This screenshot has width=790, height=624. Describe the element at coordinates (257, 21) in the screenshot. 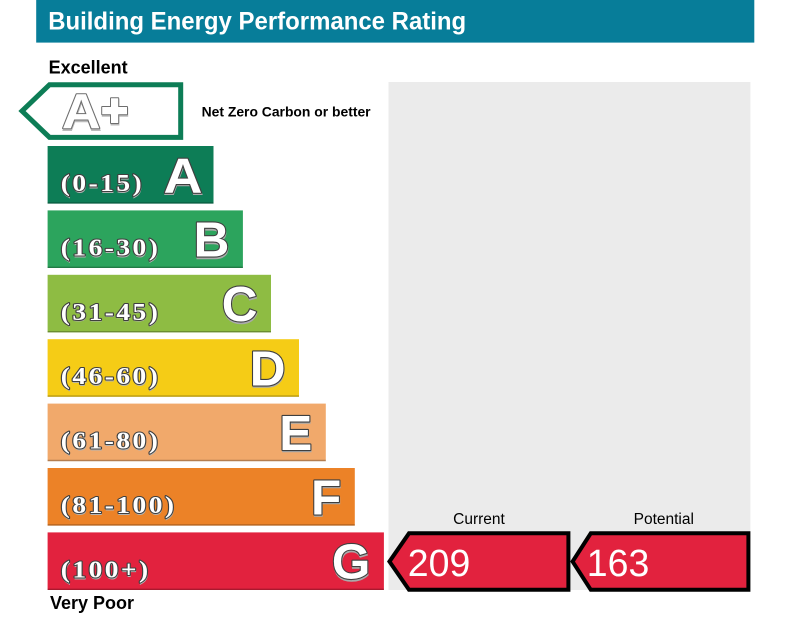

I see `svg-text:Building Energy Performance Ra: Building Energy Performance Rating` at that location.